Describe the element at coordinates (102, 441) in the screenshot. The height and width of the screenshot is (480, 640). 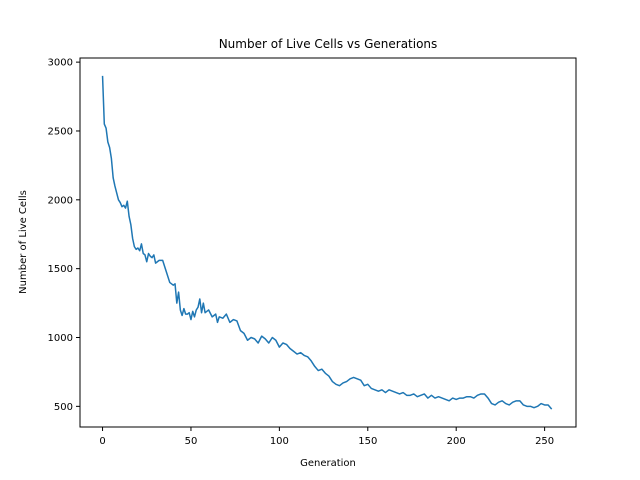
I see `x-tick-label: 0` at that location.